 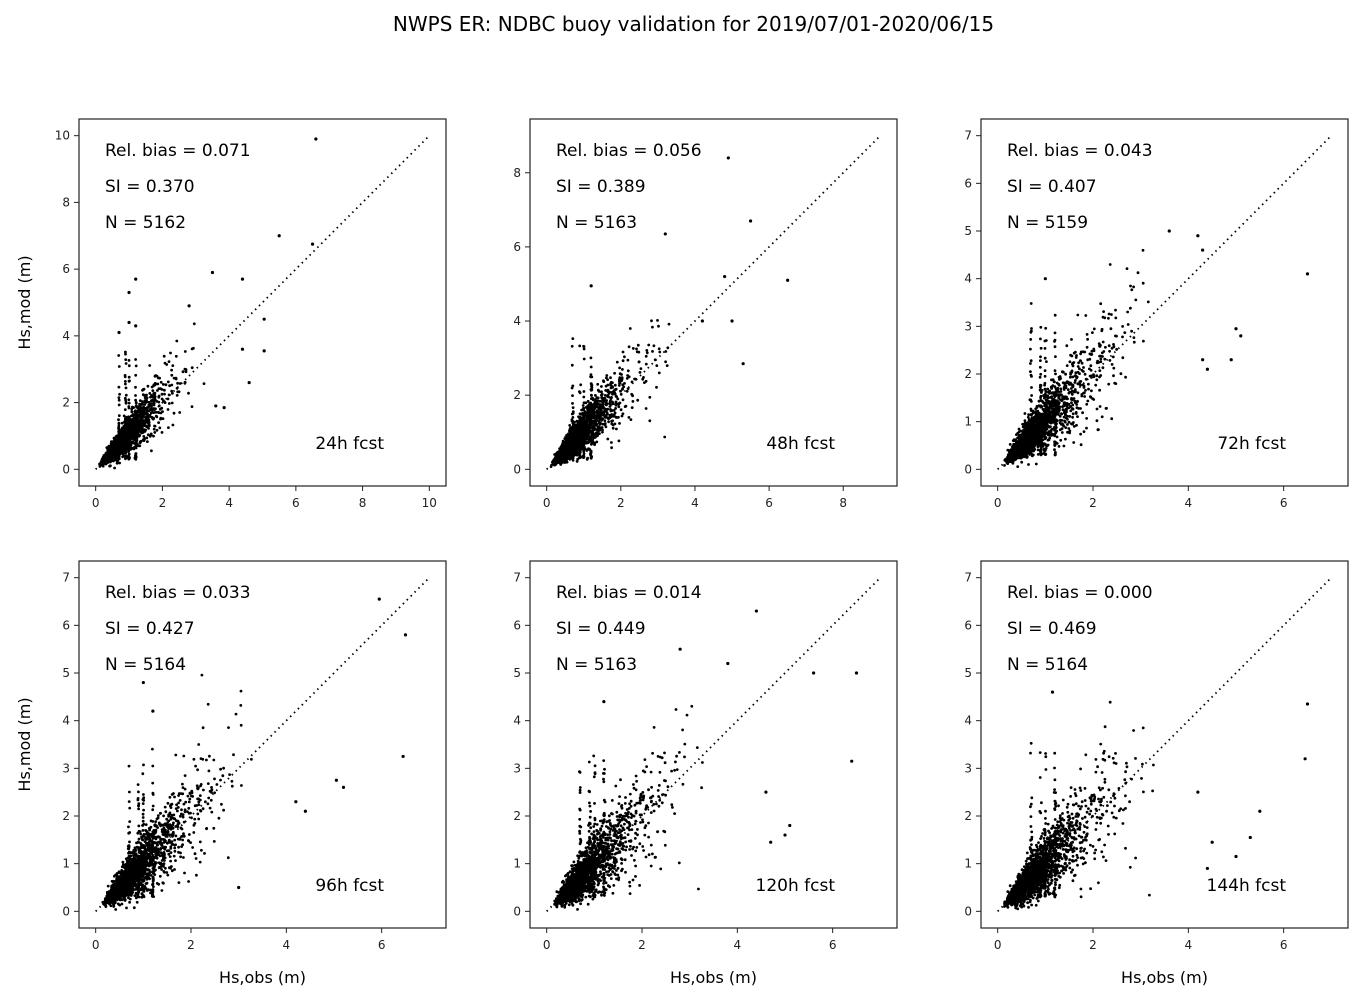 What do you see at coordinates (66, 202) in the screenshot?
I see `y-tick-label: 8` at bounding box center [66, 202].